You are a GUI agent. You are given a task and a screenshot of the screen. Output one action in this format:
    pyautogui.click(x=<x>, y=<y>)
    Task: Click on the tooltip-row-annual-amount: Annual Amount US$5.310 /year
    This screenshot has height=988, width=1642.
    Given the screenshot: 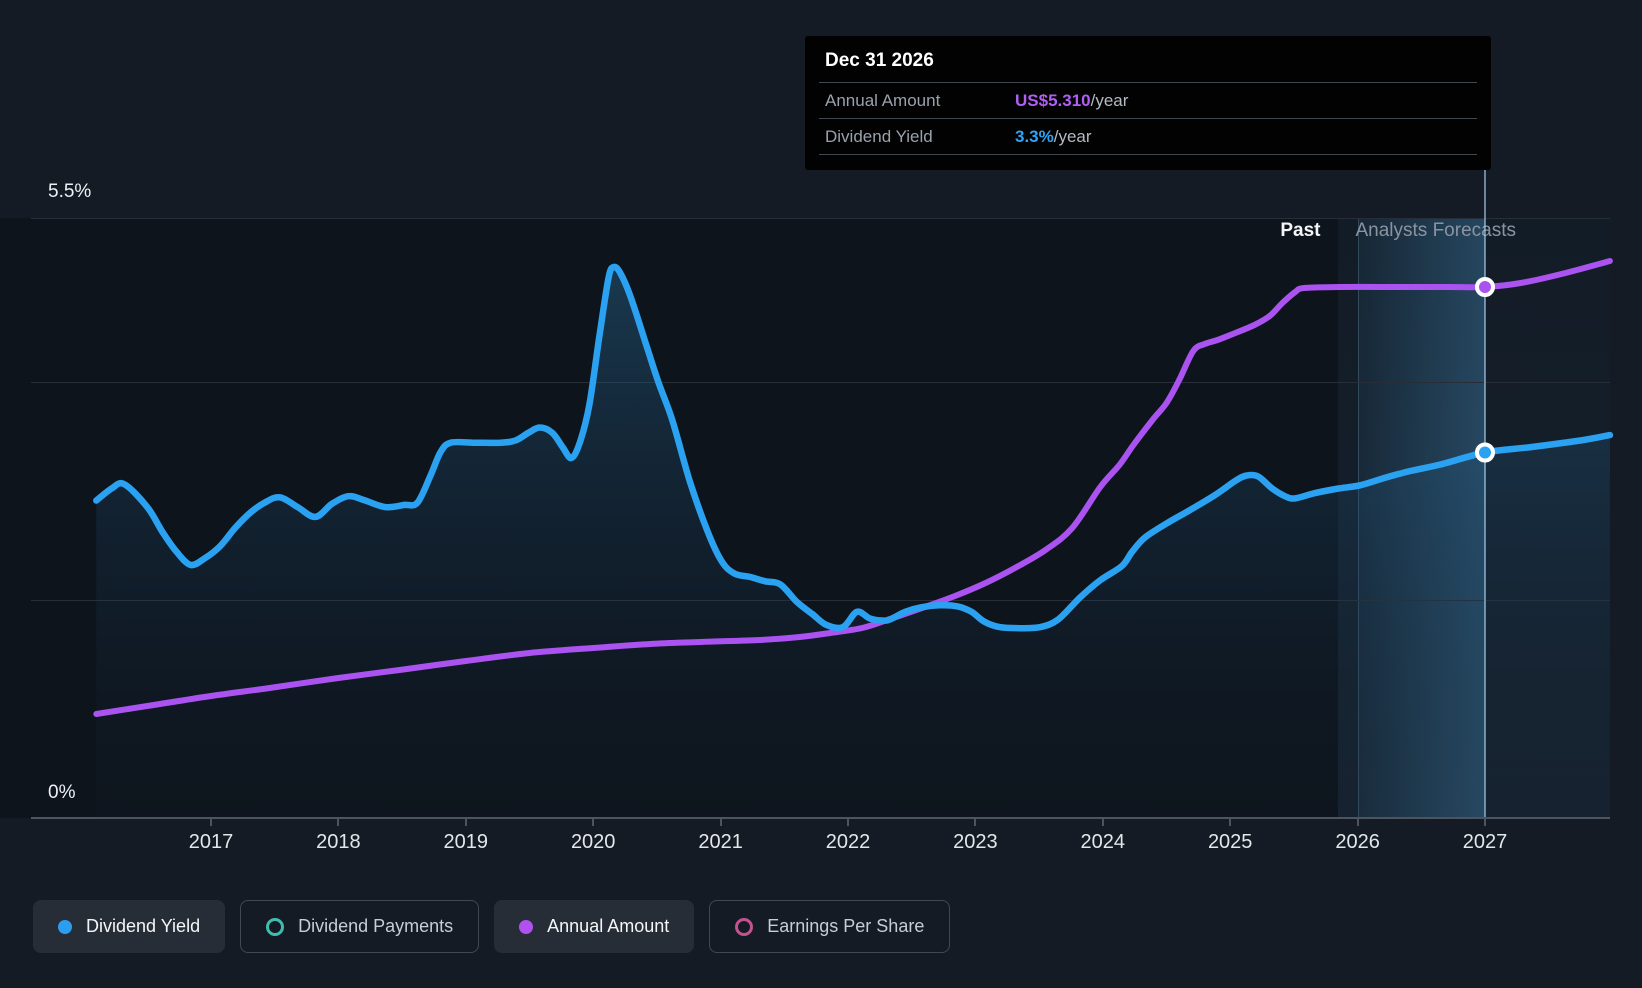 What is the action you would take?
    pyautogui.click(x=1148, y=100)
    